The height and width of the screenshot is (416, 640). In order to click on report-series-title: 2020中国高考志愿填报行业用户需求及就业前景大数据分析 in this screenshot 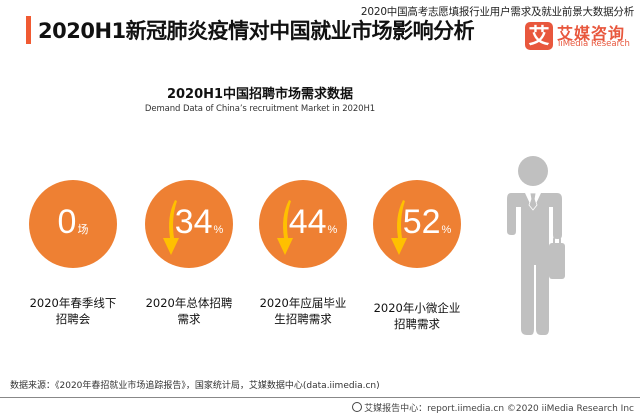, I will do `click(497, 12)`.